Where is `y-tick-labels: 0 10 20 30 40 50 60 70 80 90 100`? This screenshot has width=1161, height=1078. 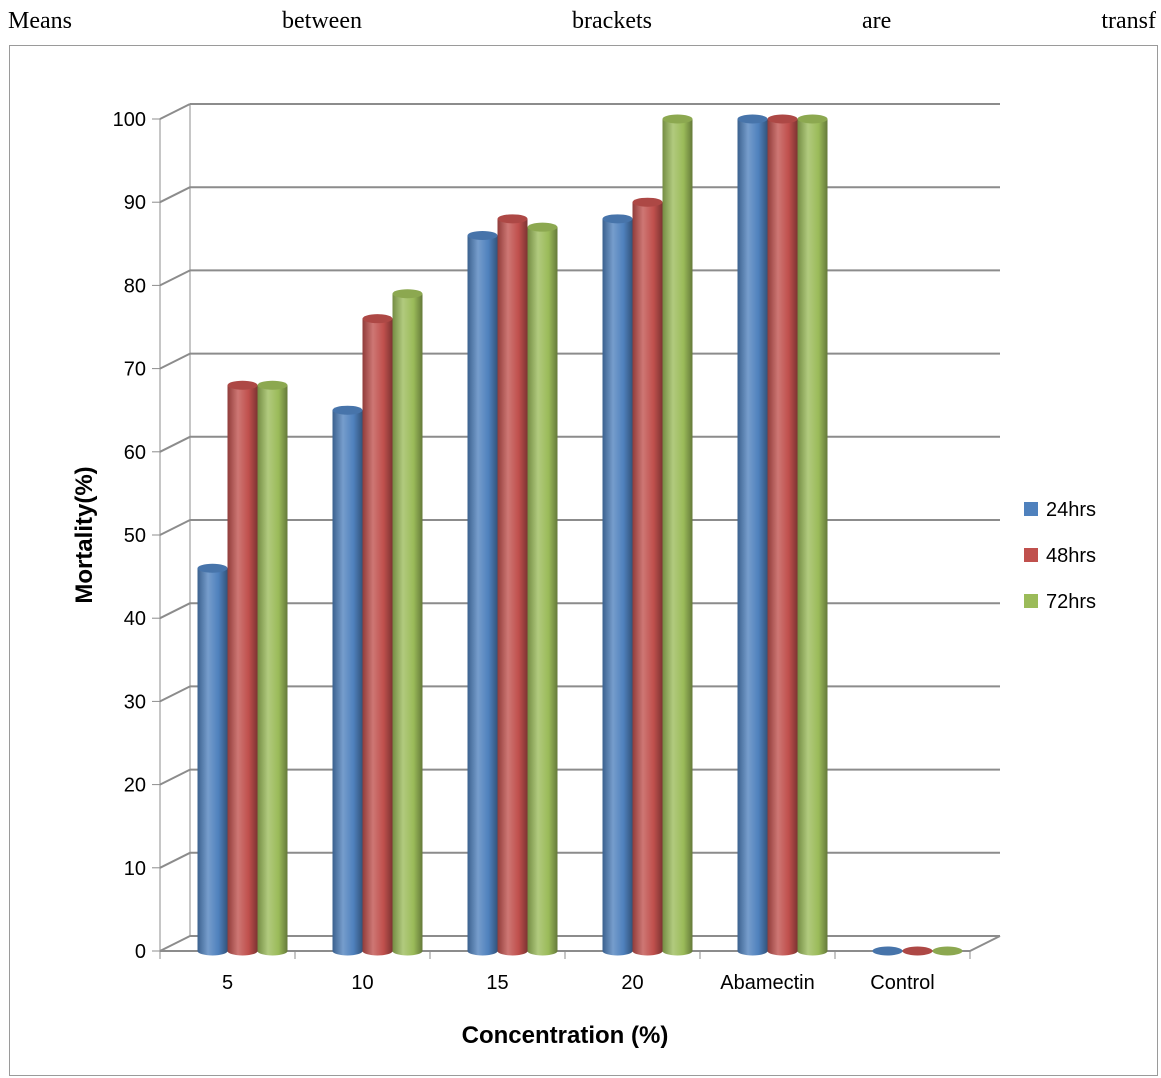 y-tick-labels: 0 10 20 30 40 50 60 70 80 90 100 is located at coordinates (129, 536).